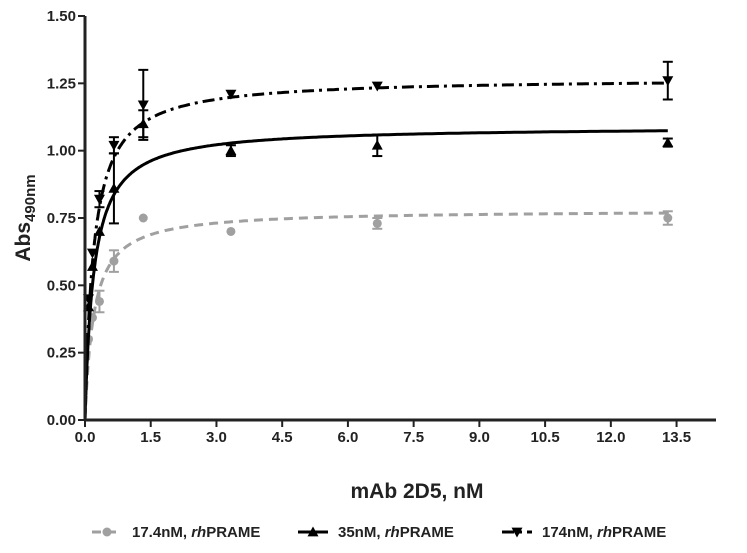  I want to click on y-axis-title: Abs490nm, so click(25, 217).